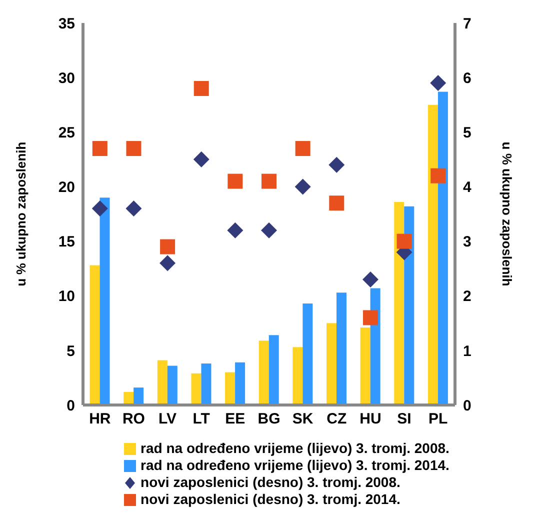 Image resolution: width=533 pixels, height=518 pixels. I want to click on x-tick-label: RO, so click(134, 419).